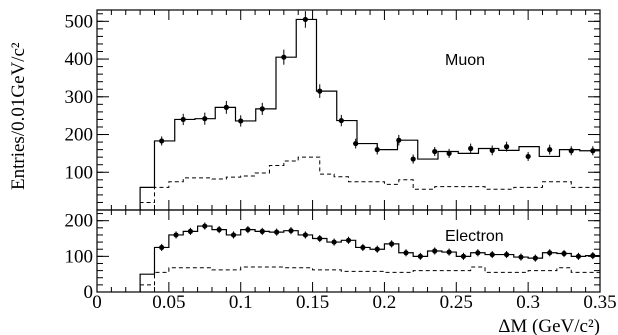 The image size is (618, 335). I want to click on x-tick-label: 0.1, so click(241, 302).